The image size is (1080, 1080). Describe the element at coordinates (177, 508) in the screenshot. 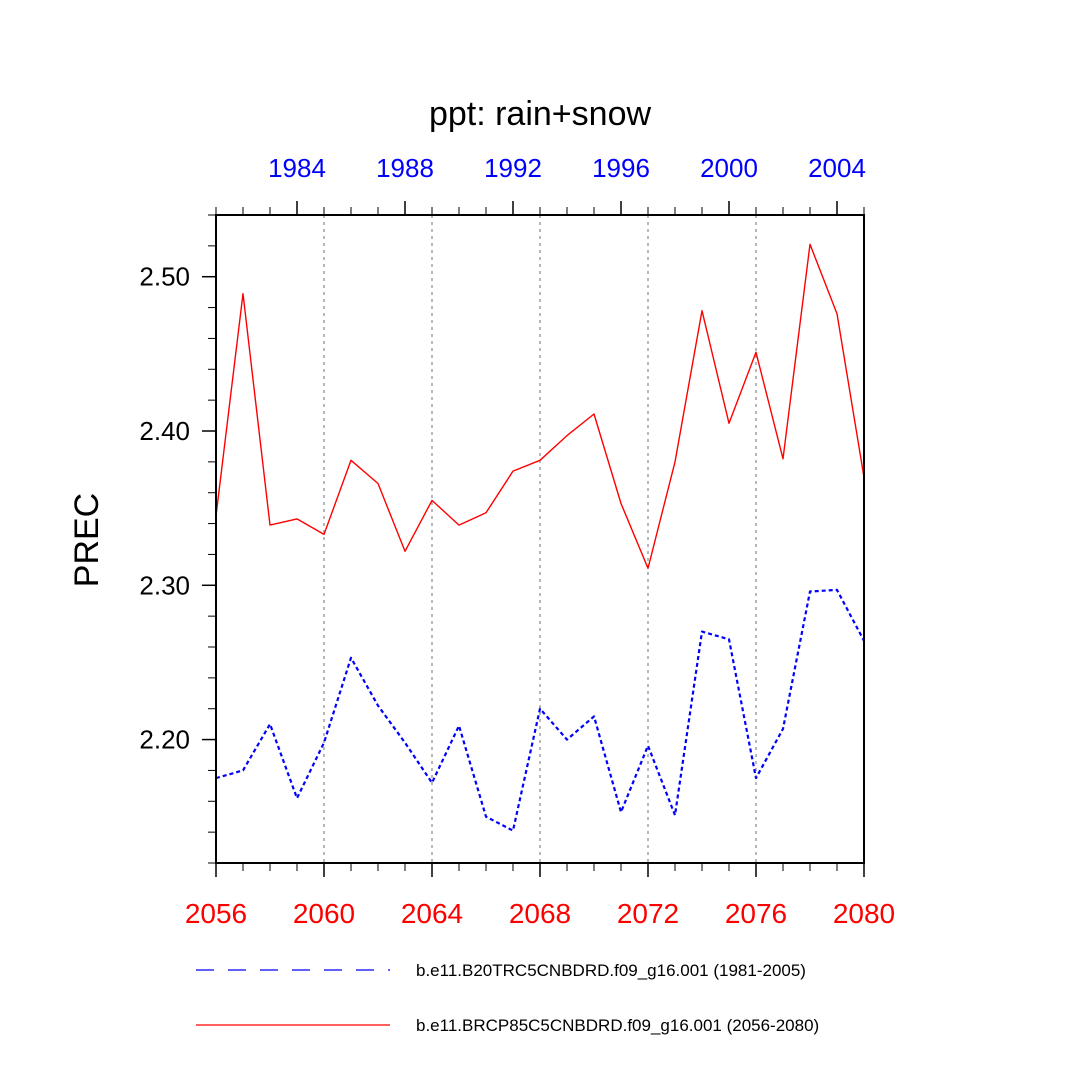

I see `y-axis-ticks: 2.20 2.30 2.40 2.50` at that location.